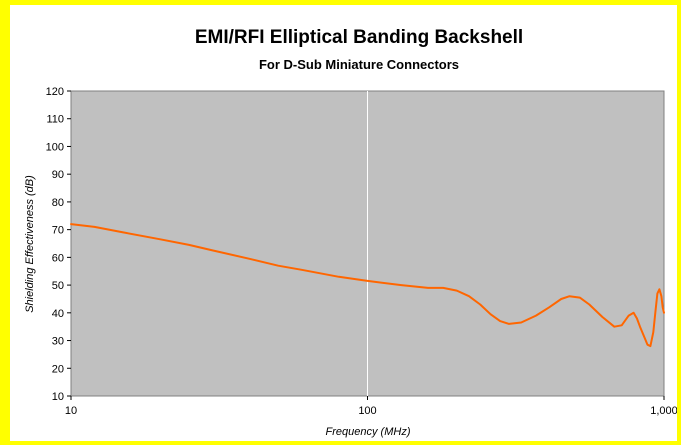 This screenshot has height=445, width=681. I want to click on y-tick-label: 60, so click(58, 258).